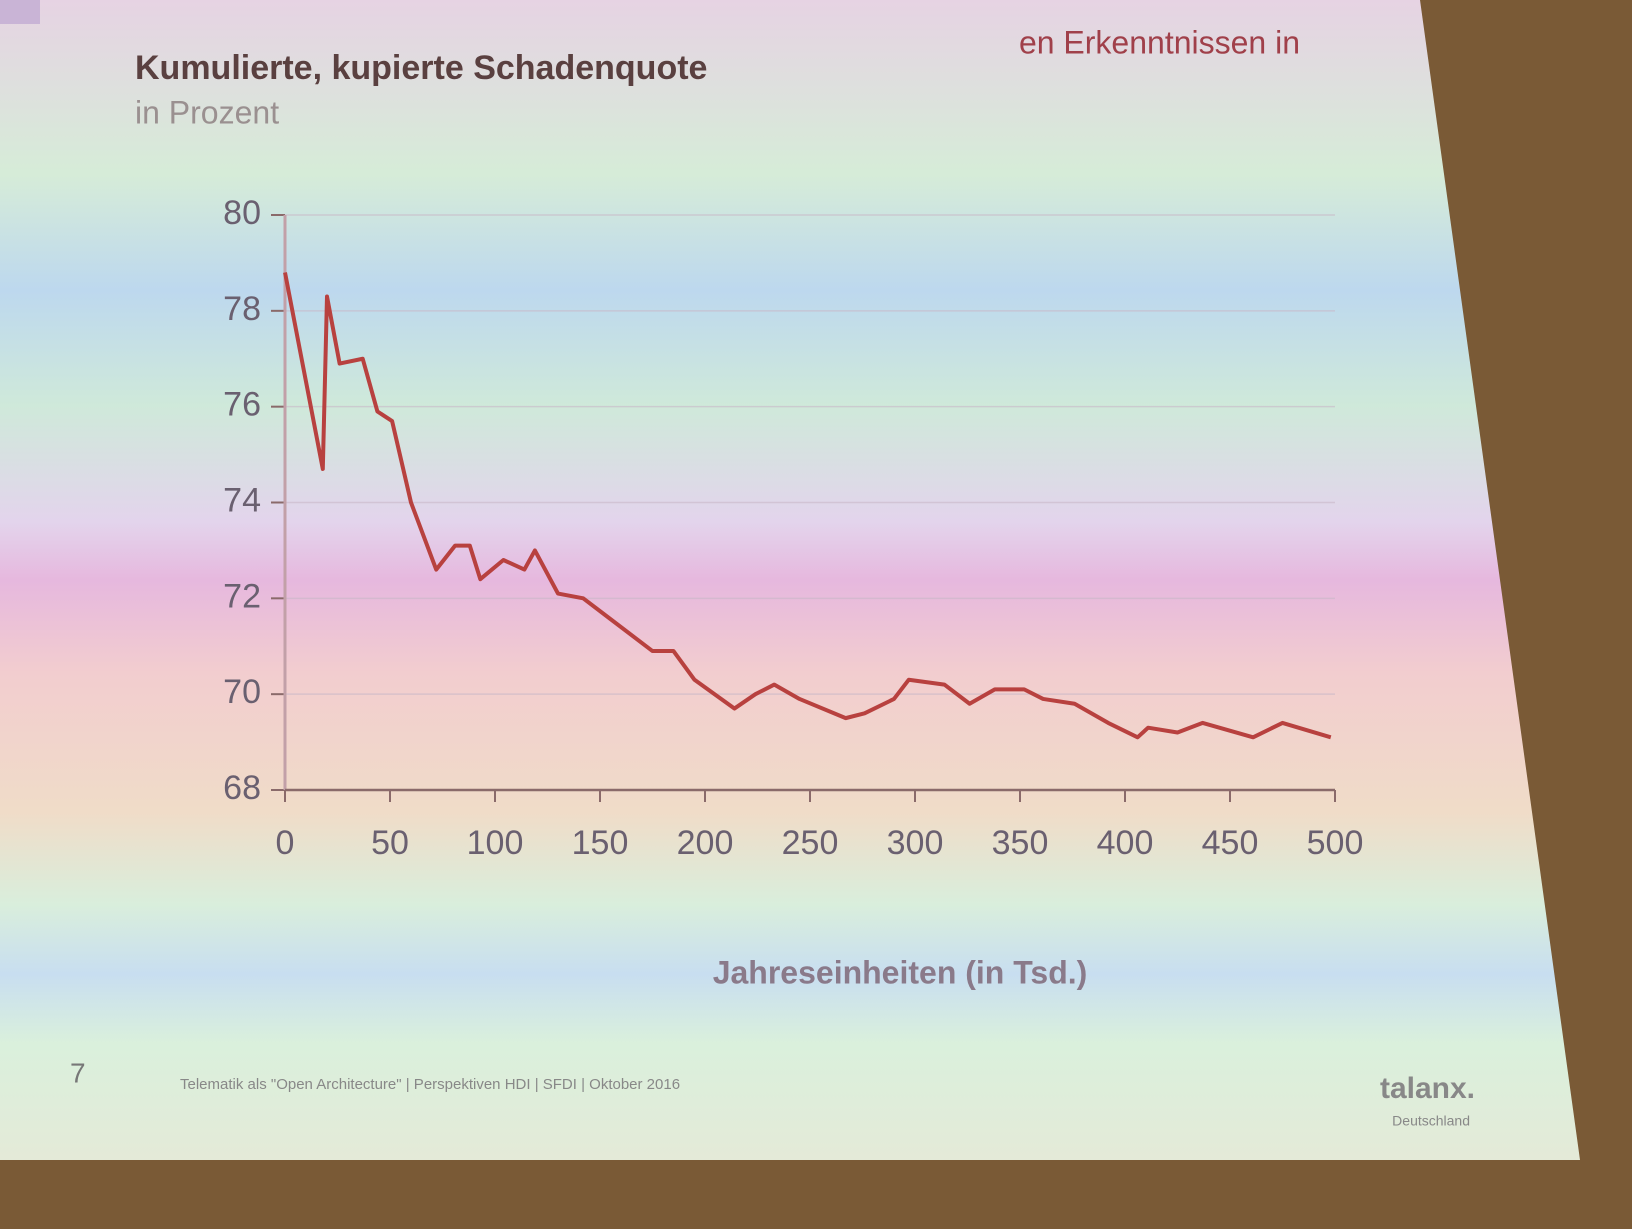 This screenshot has height=1229, width=1632. What do you see at coordinates (285, 843) in the screenshot?
I see `x-tick-label: 0` at bounding box center [285, 843].